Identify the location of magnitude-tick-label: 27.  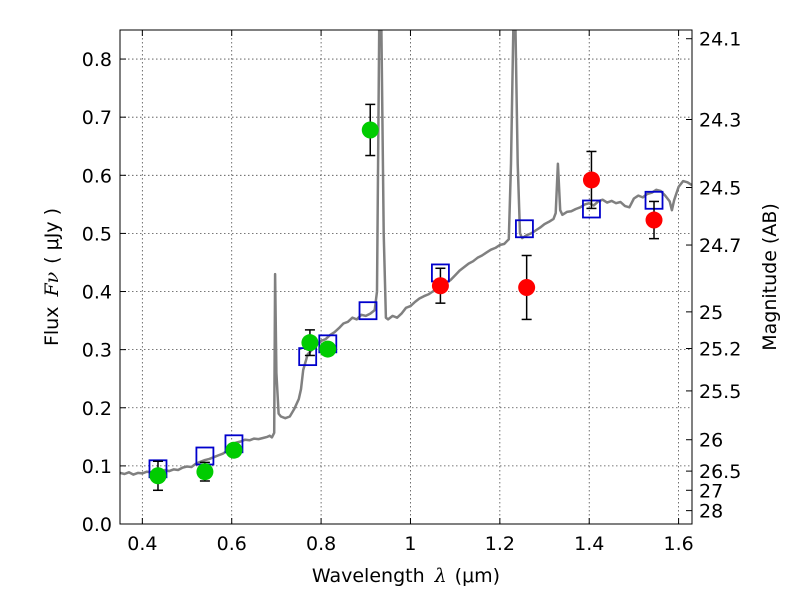
(711, 491).